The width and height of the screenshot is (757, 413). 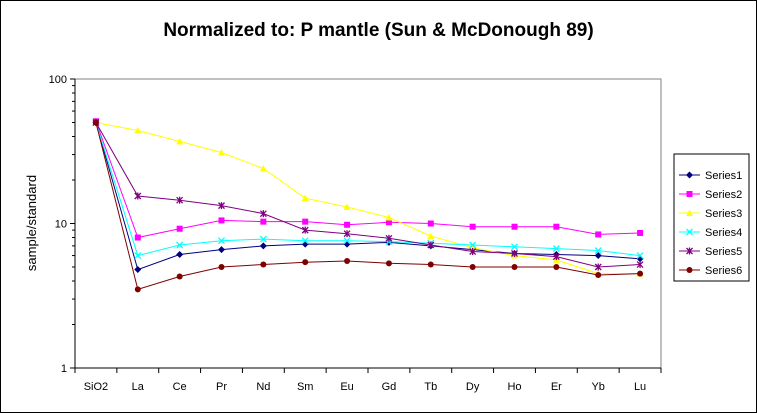 What do you see at coordinates (263, 387) in the screenshot?
I see `x-tick-label: Nd` at bounding box center [263, 387].